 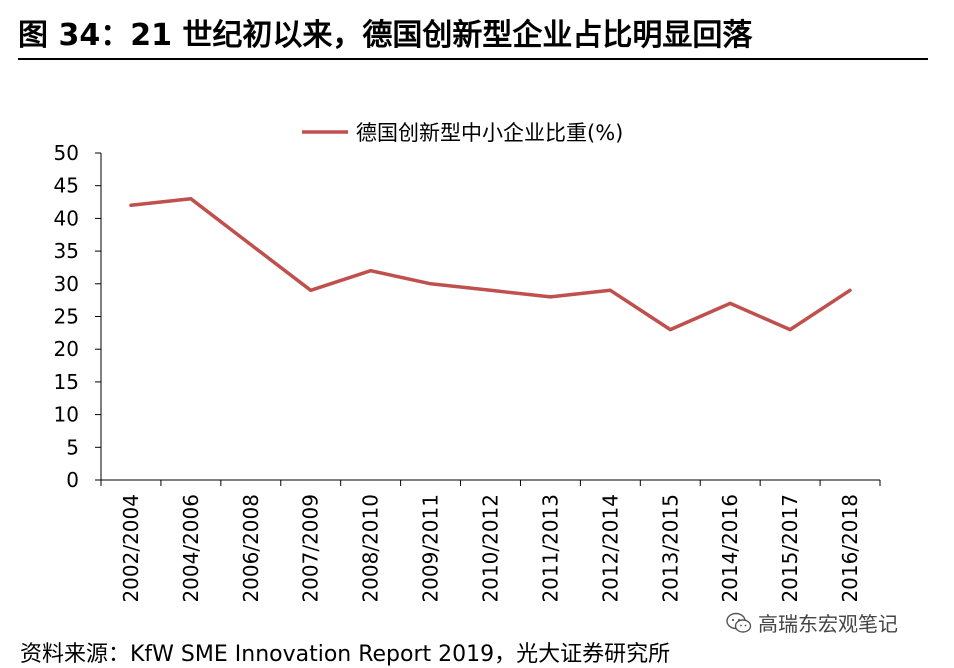 I want to click on x-tick-label: 2012/2014, so click(x=610, y=548).